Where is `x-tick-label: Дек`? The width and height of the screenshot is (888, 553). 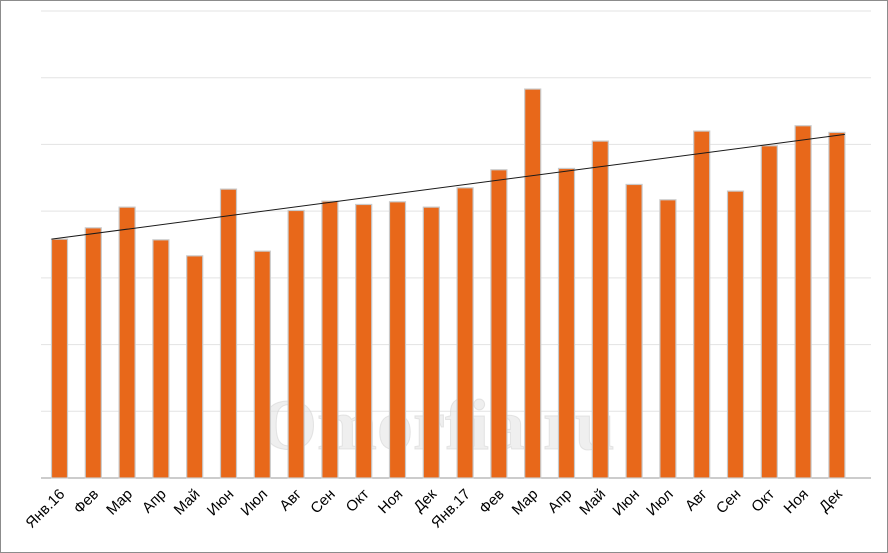
x-tick-label: Дек is located at coordinates (831, 501).